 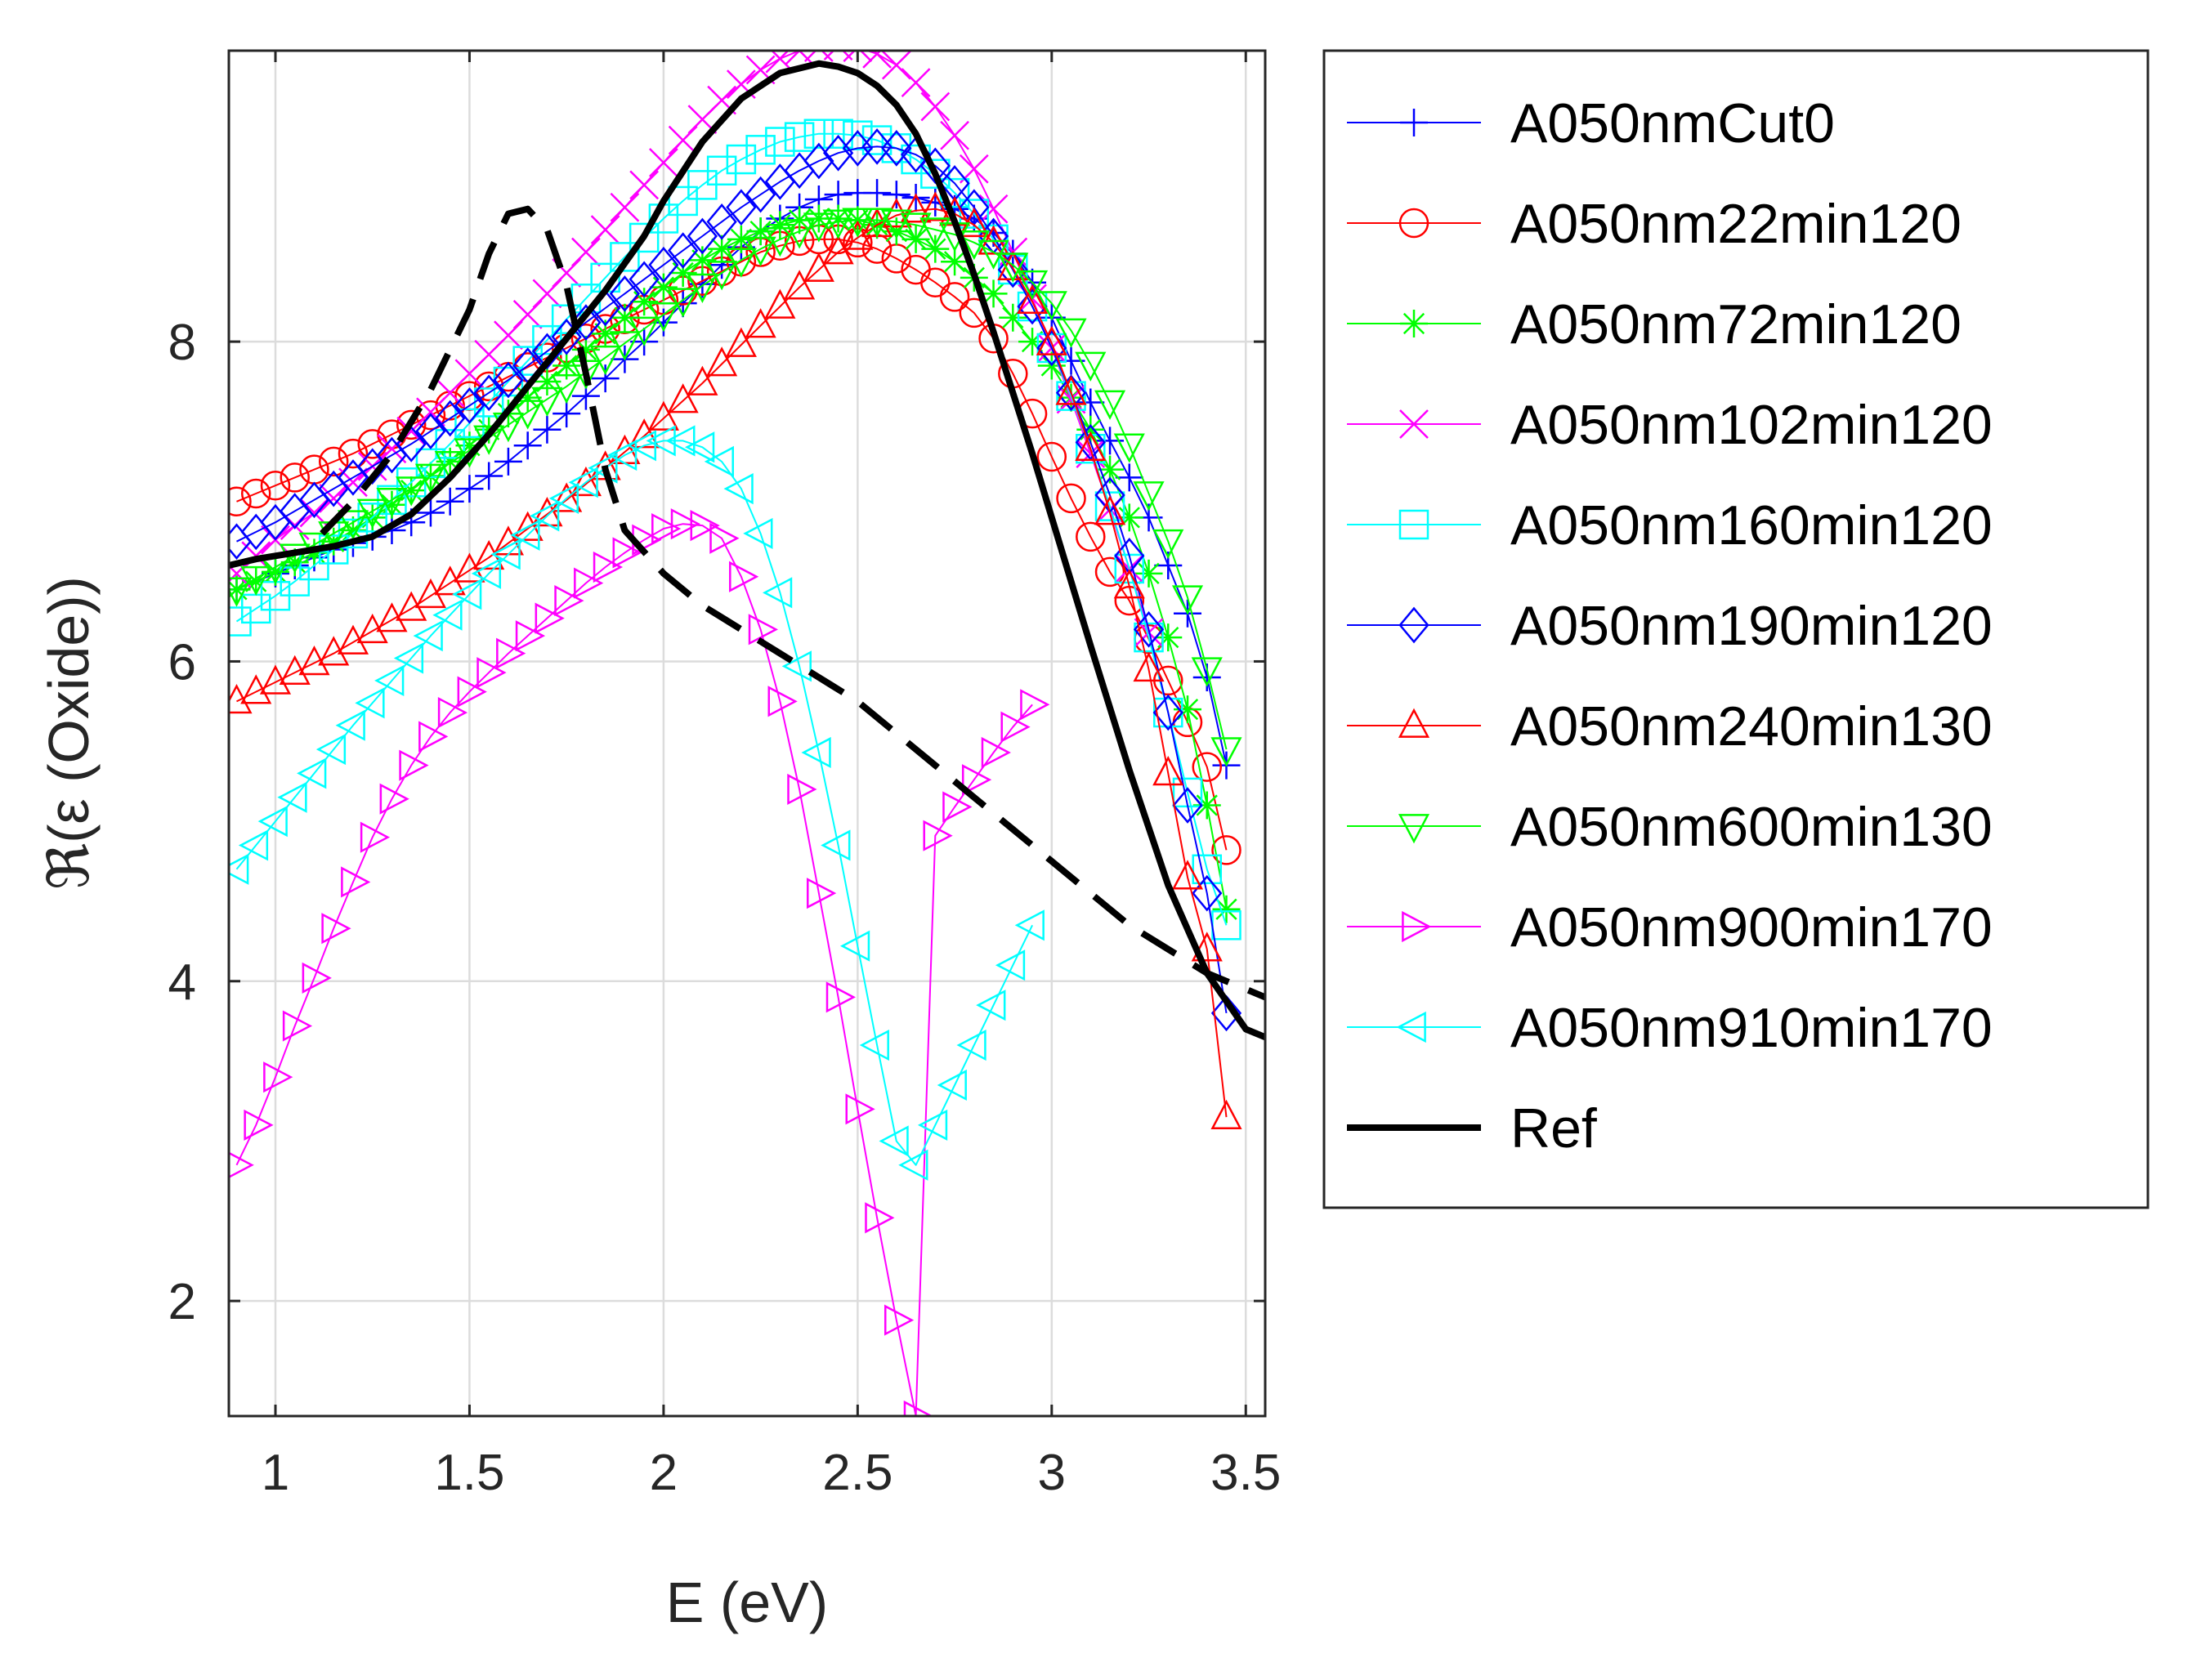 I want to click on y-tick-label: 8, so click(x=182, y=343).